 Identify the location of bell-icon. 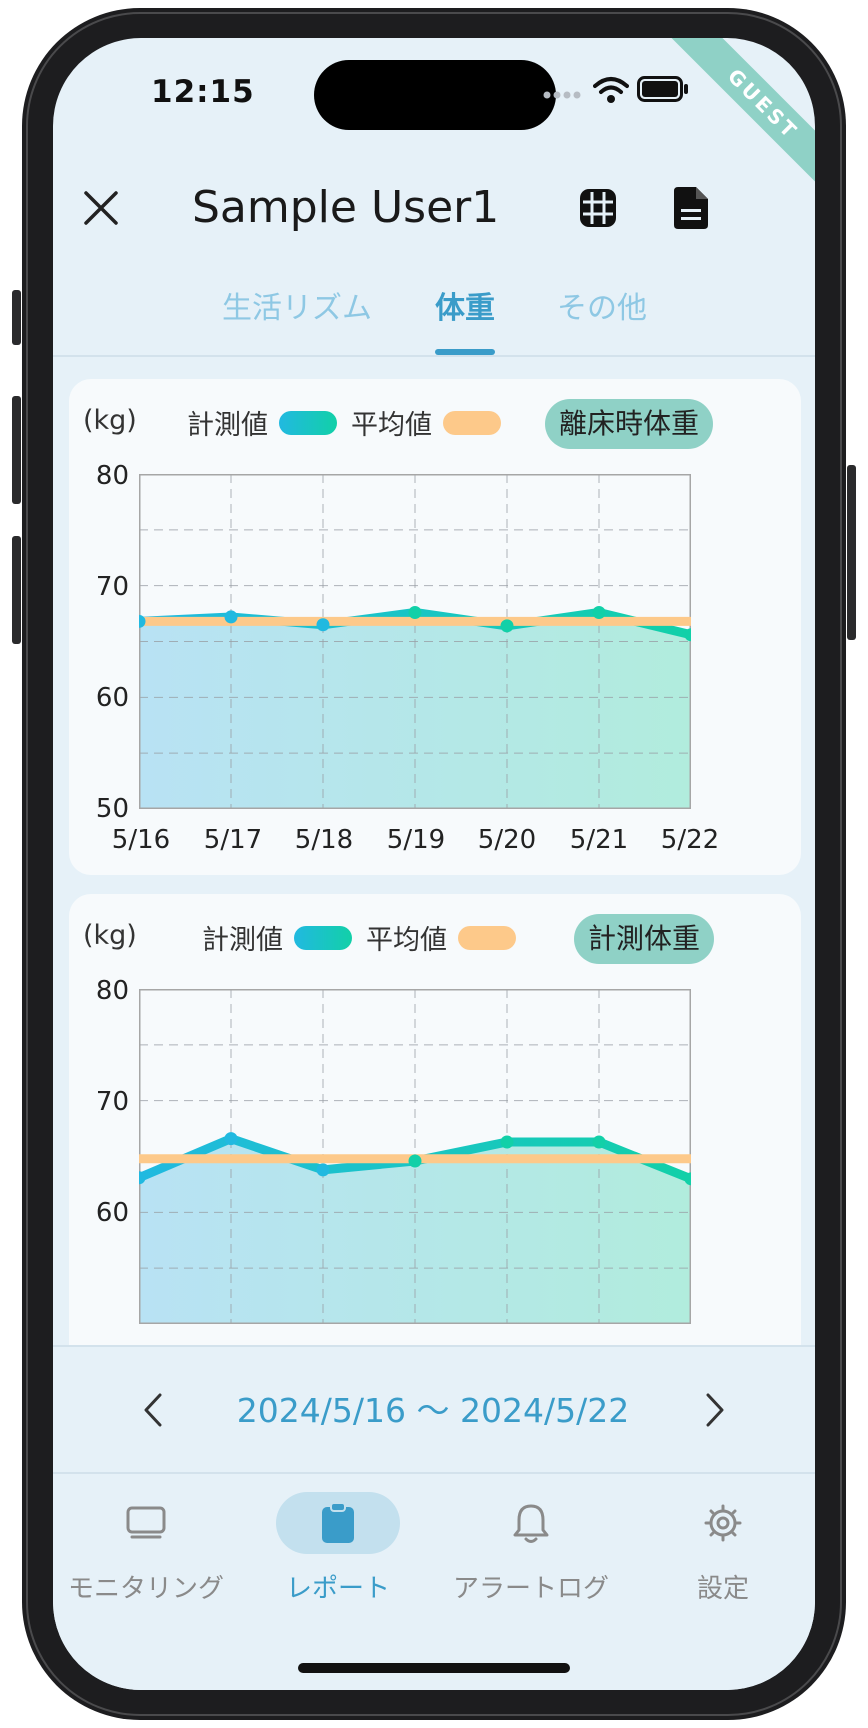
(531, 1523).